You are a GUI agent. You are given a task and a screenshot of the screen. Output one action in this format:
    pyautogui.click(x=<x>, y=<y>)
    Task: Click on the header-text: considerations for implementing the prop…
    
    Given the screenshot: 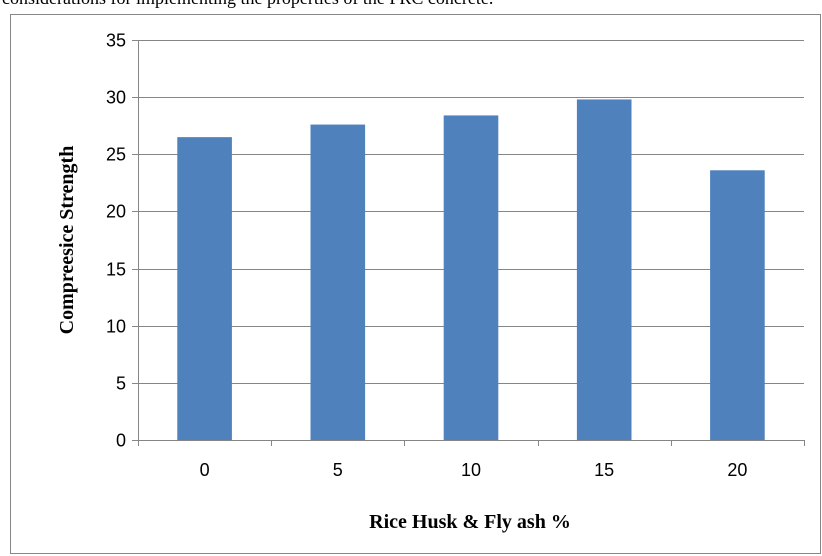 What is the action you would take?
    pyautogui.click(x=411, y=4)
    